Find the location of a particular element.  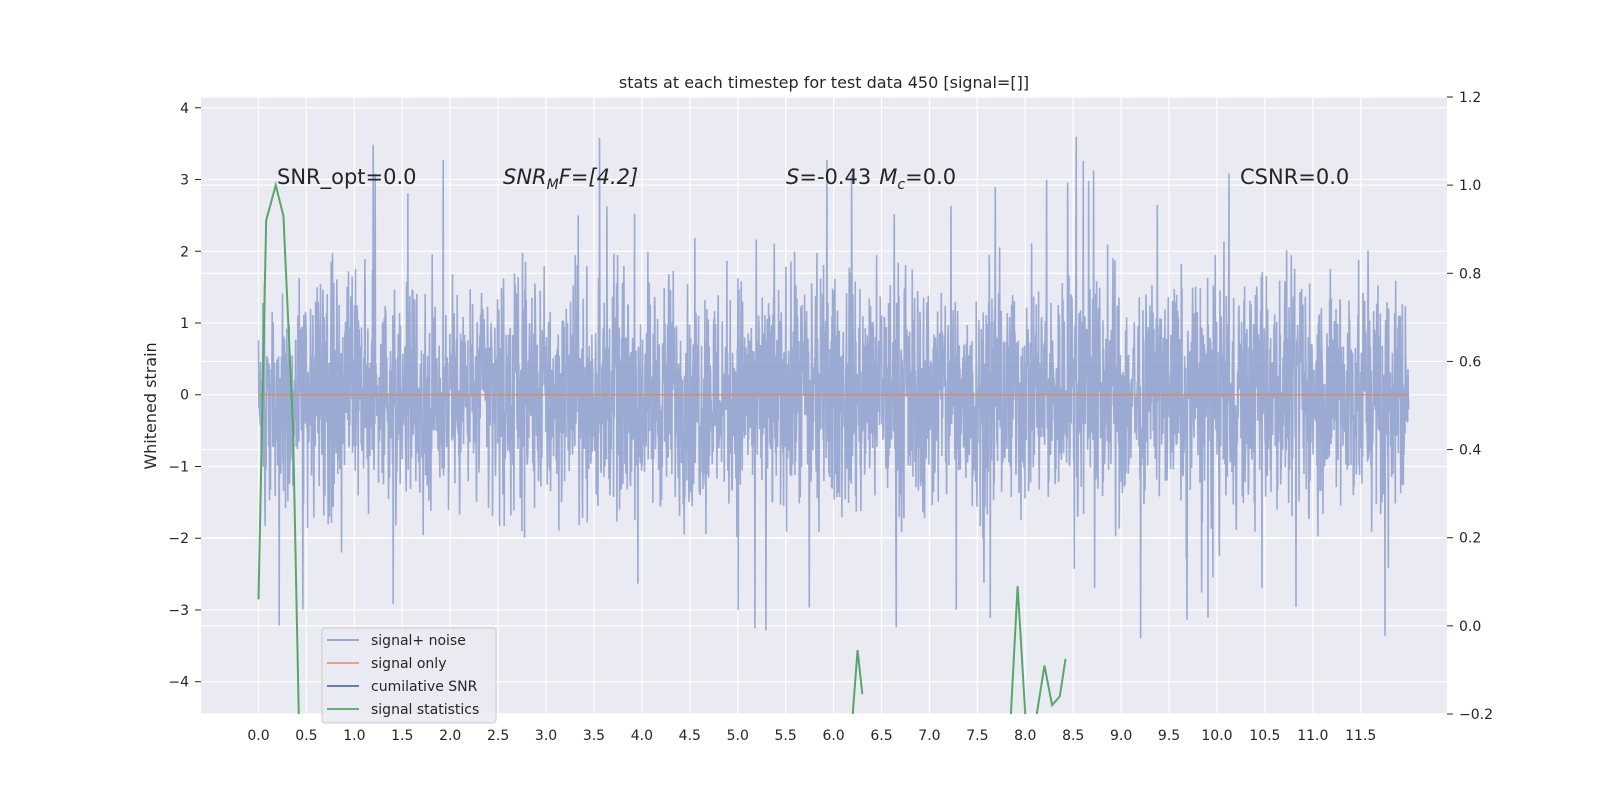

x-tick-label: 0.5 is located at coordinates (306, 736).